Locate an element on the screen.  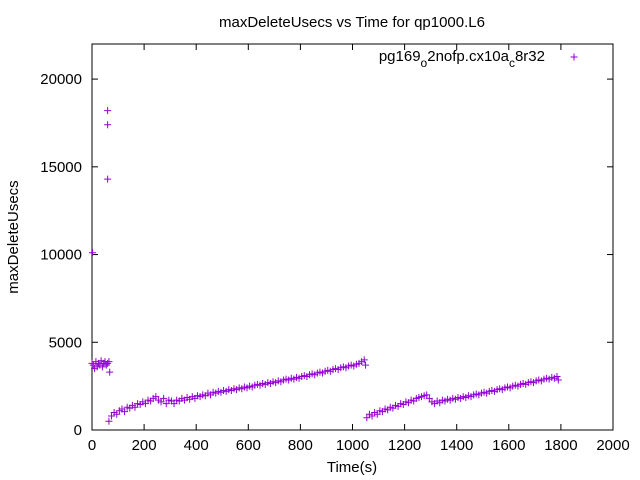
y-axis-label: maxDeleteUsecs is located at coordinates (13, 236).